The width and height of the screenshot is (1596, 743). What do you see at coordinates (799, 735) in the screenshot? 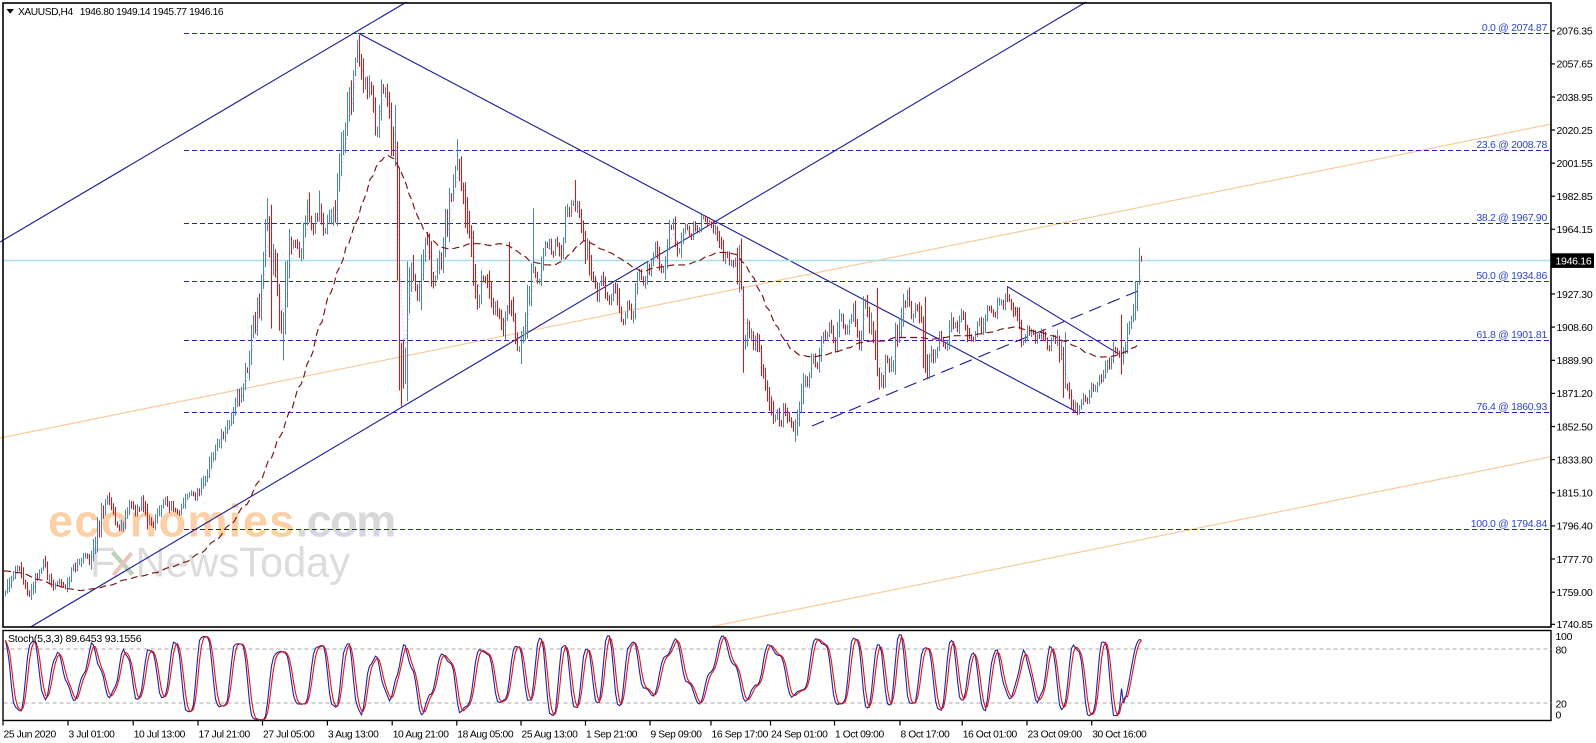
I see `svg-text: 24 Sep 01:00` at bounding box center [799, 735].